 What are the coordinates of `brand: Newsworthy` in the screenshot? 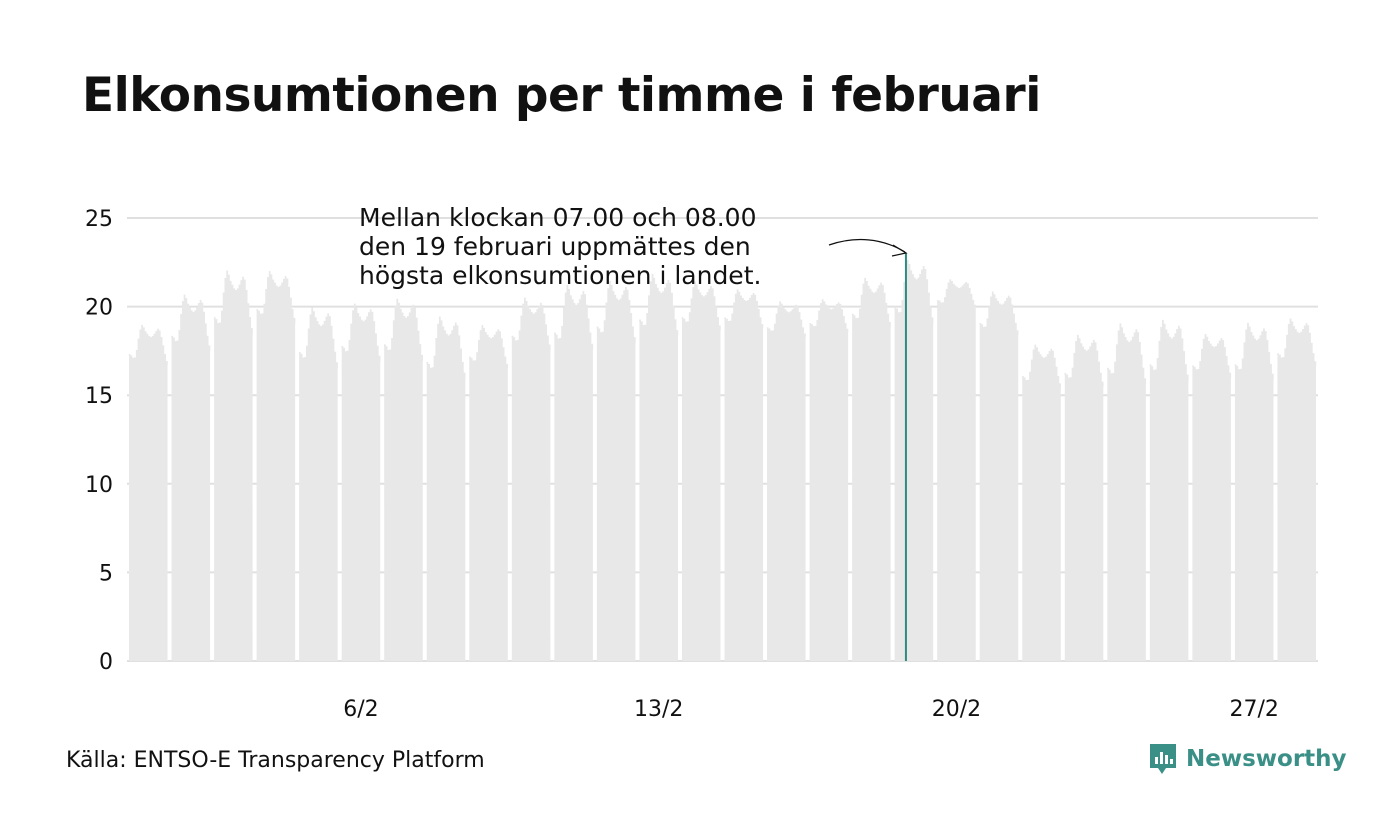 It's located at (1247, 759).